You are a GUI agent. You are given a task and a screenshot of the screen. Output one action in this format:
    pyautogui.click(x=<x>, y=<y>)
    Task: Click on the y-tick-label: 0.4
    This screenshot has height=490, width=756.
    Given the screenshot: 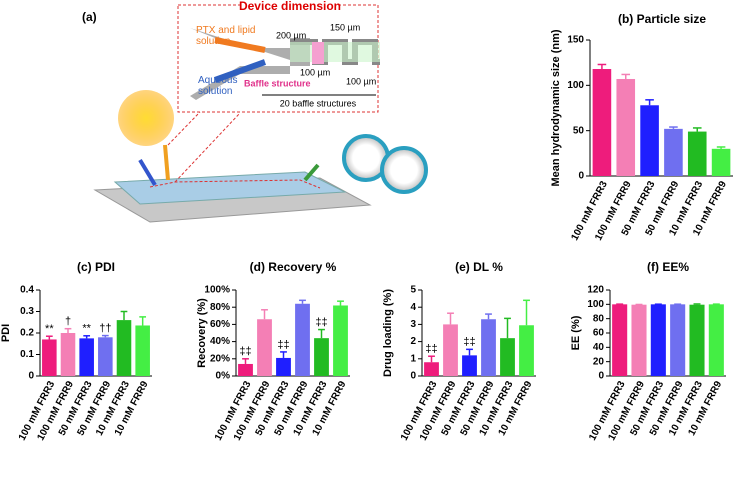 What is the action you would take?
    pyautogui.click(x=27, y=290)
    